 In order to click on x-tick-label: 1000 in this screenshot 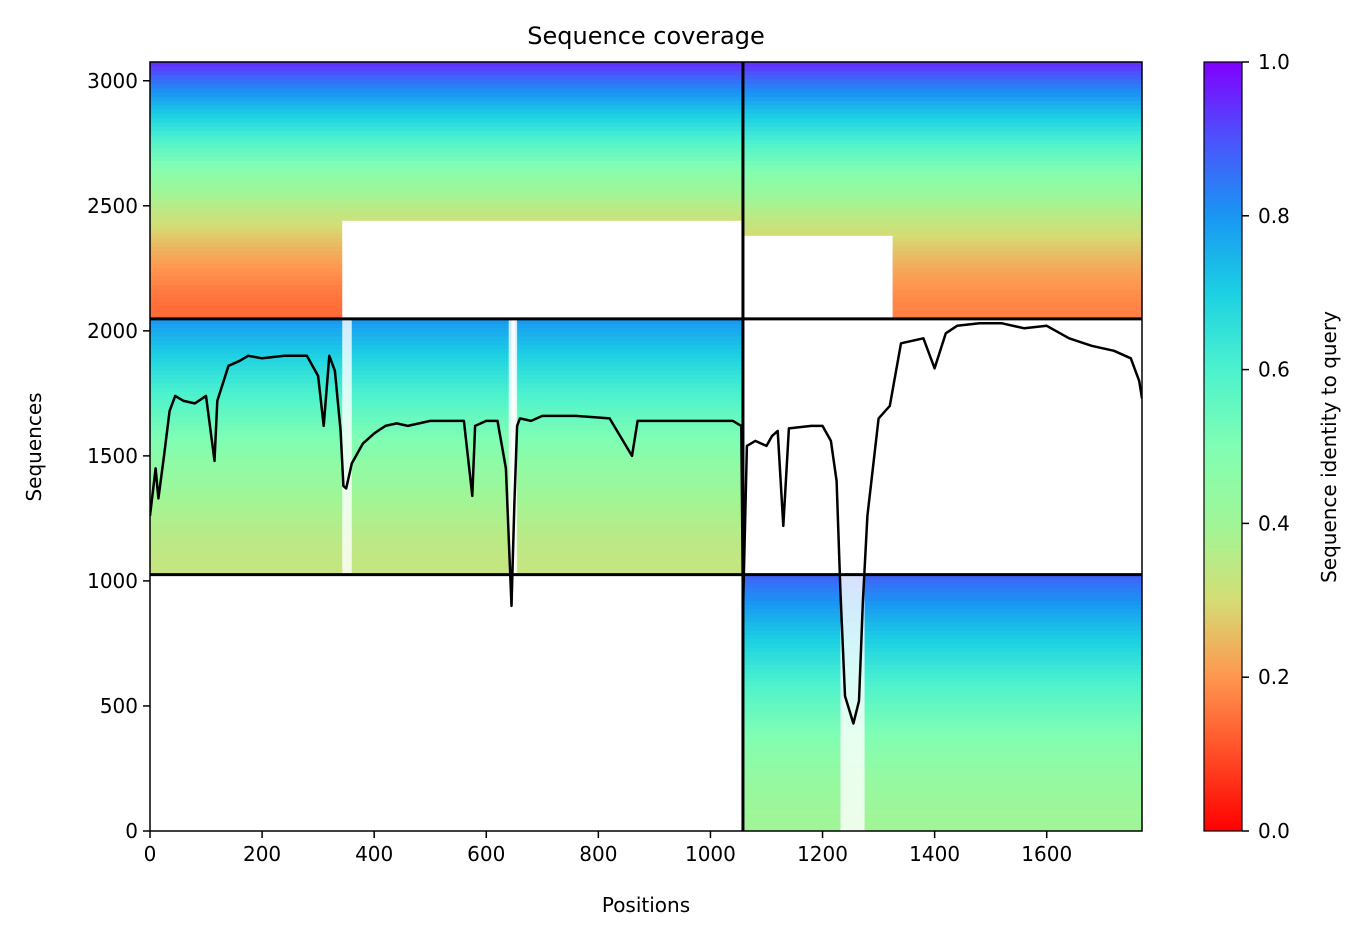, I will do `click(710, 854)`.